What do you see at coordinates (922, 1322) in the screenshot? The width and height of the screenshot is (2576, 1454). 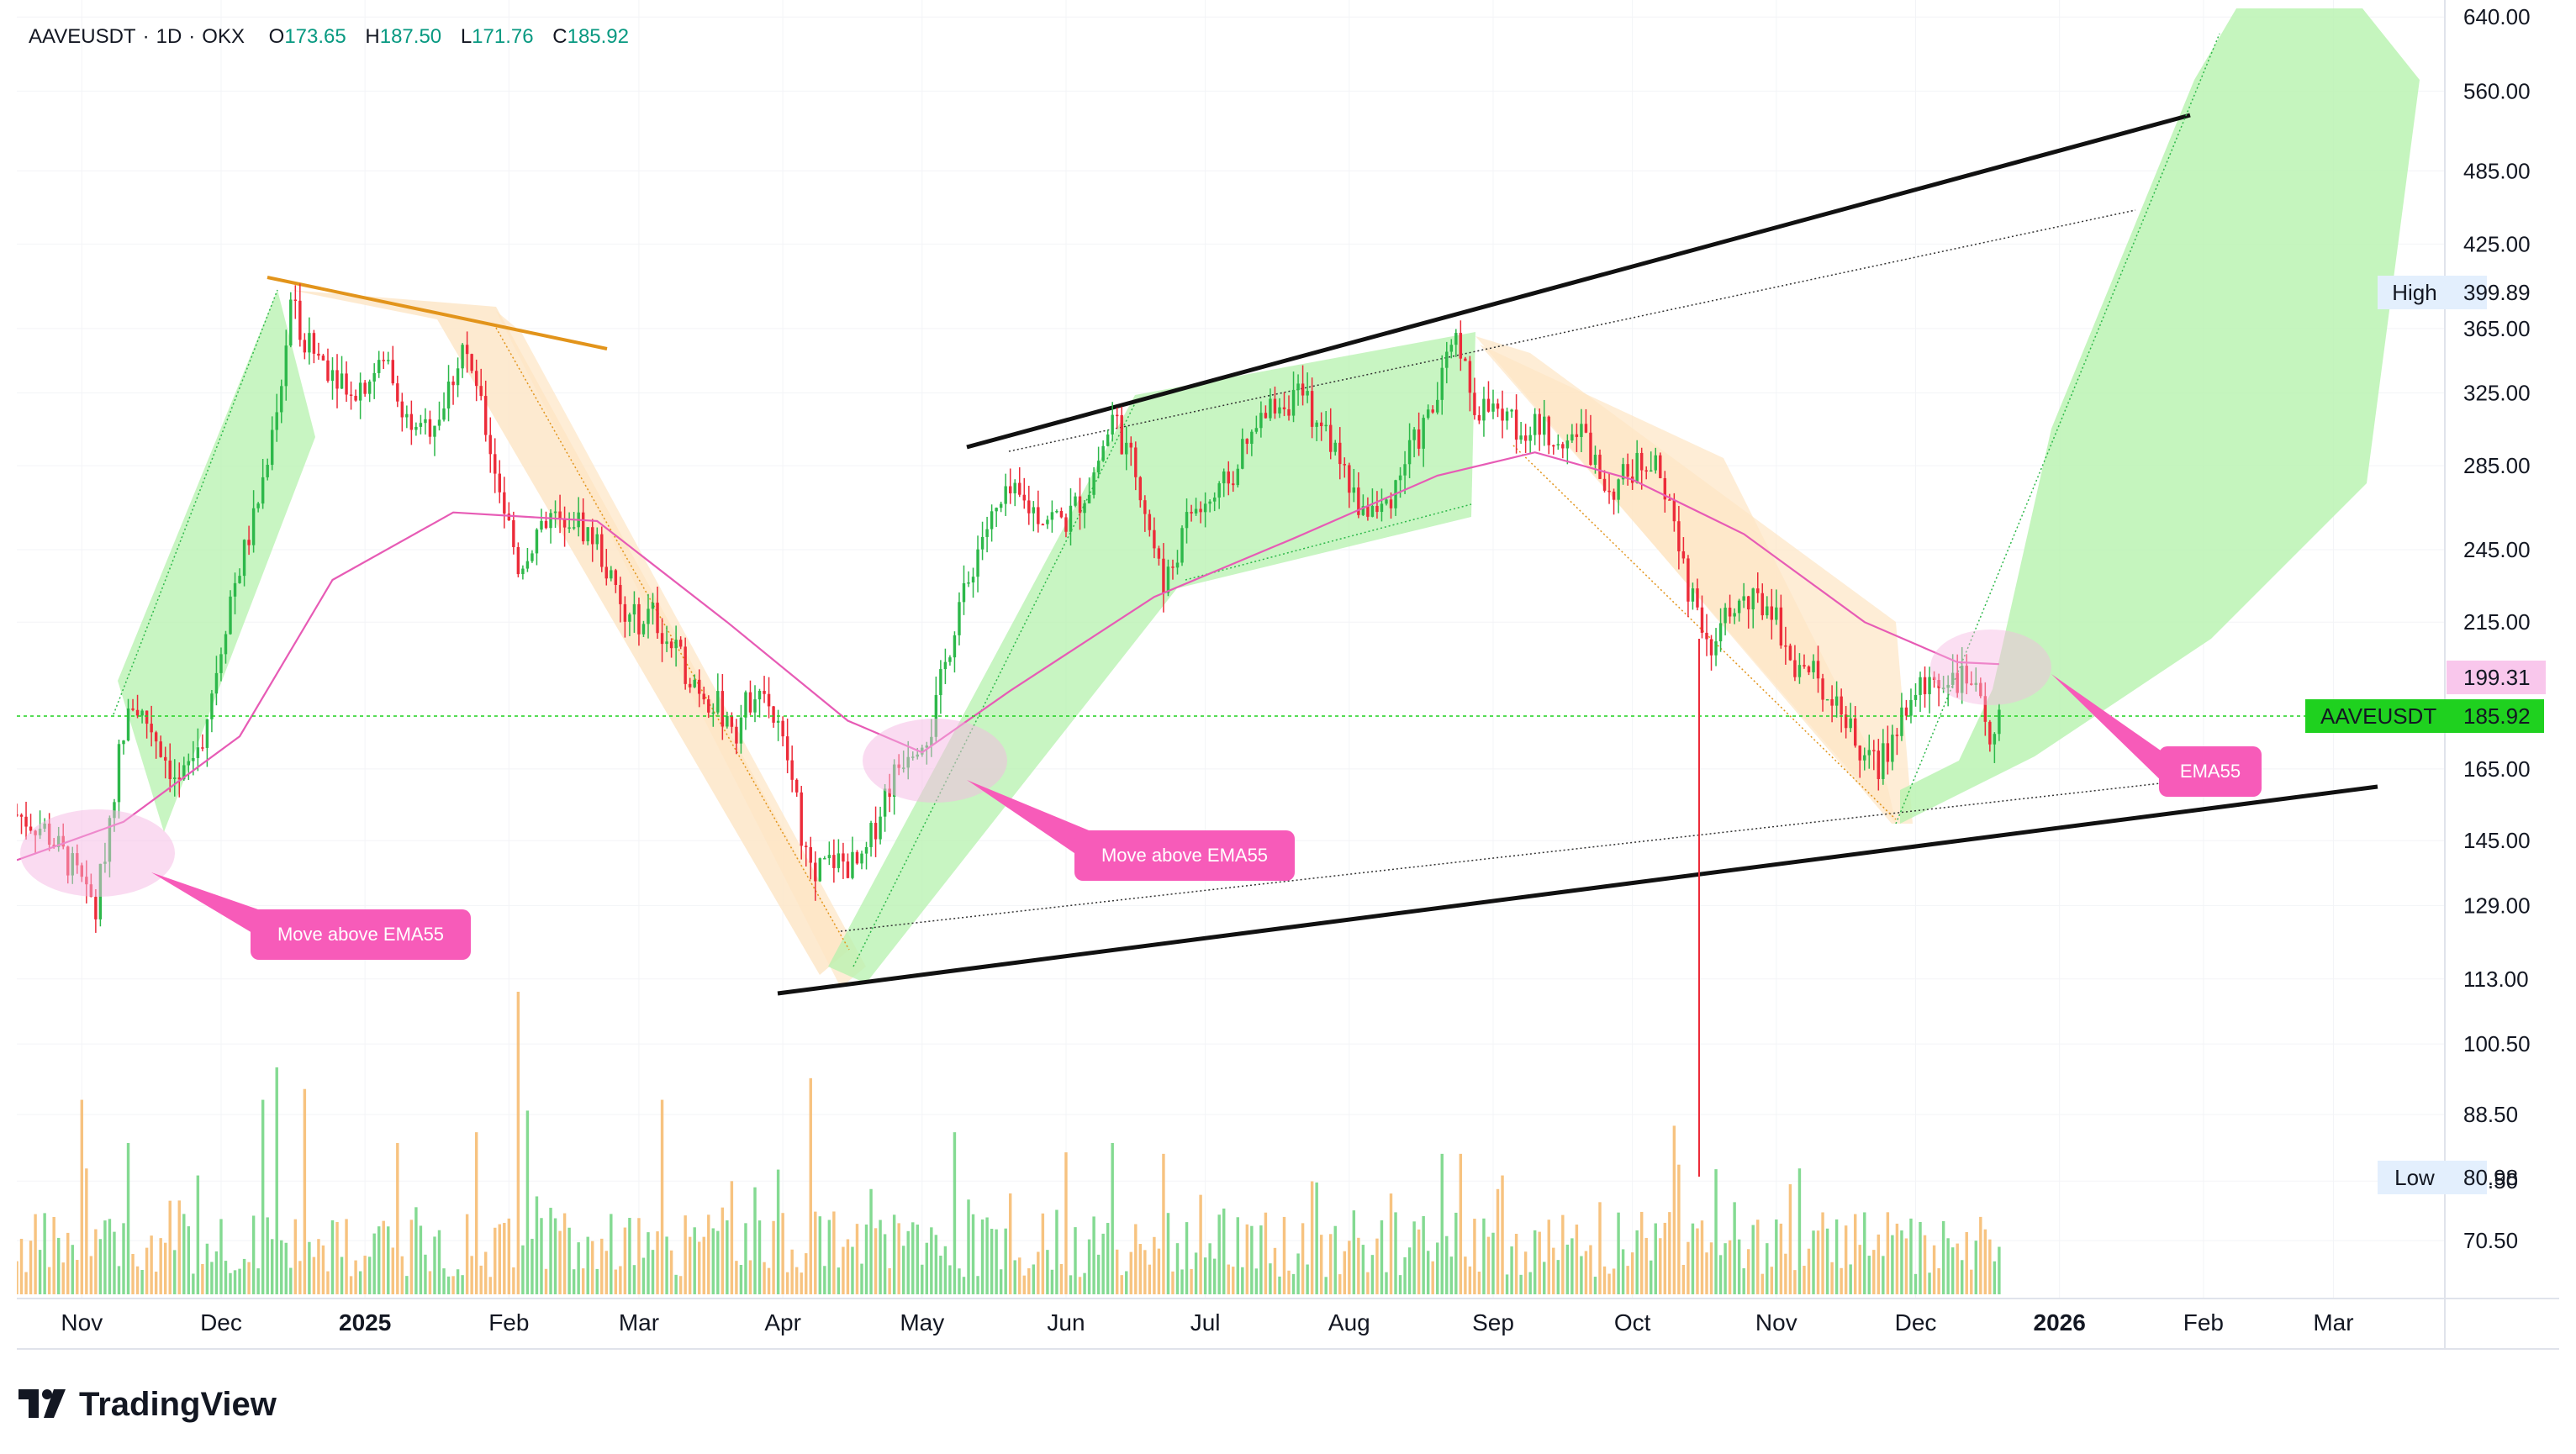 I see `time-tick-label: May` at bounding box center [922, 1322].